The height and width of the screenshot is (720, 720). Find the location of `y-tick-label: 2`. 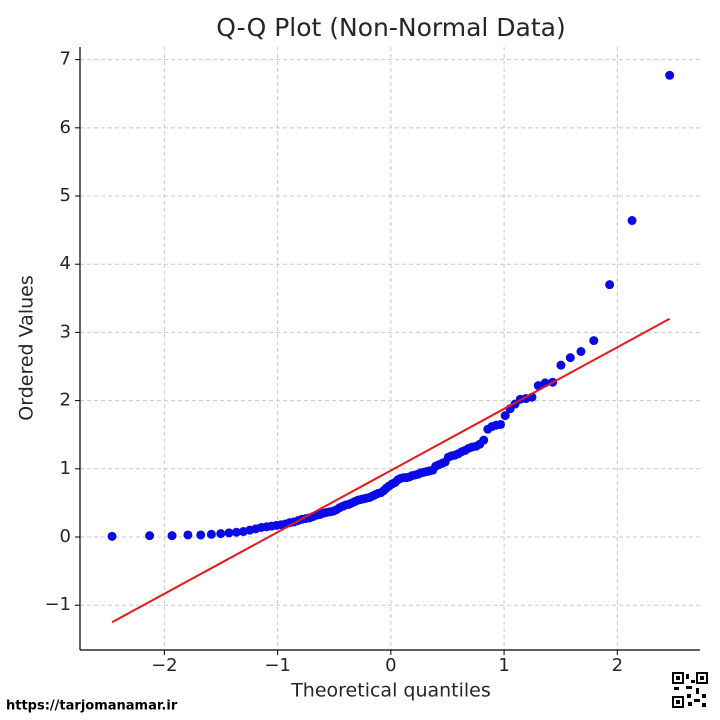

y-tick-label: 2 is located at coordinates (65, 400).